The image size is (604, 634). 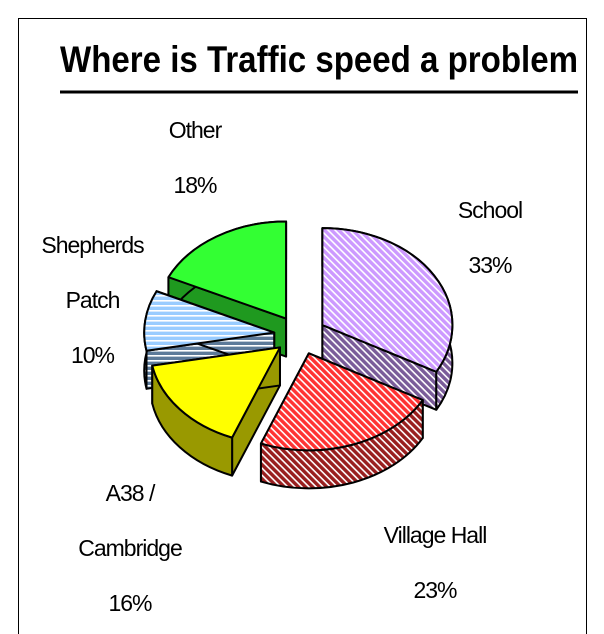 I want to click on slice-value-label: 33%, so click(x=490, y=265).